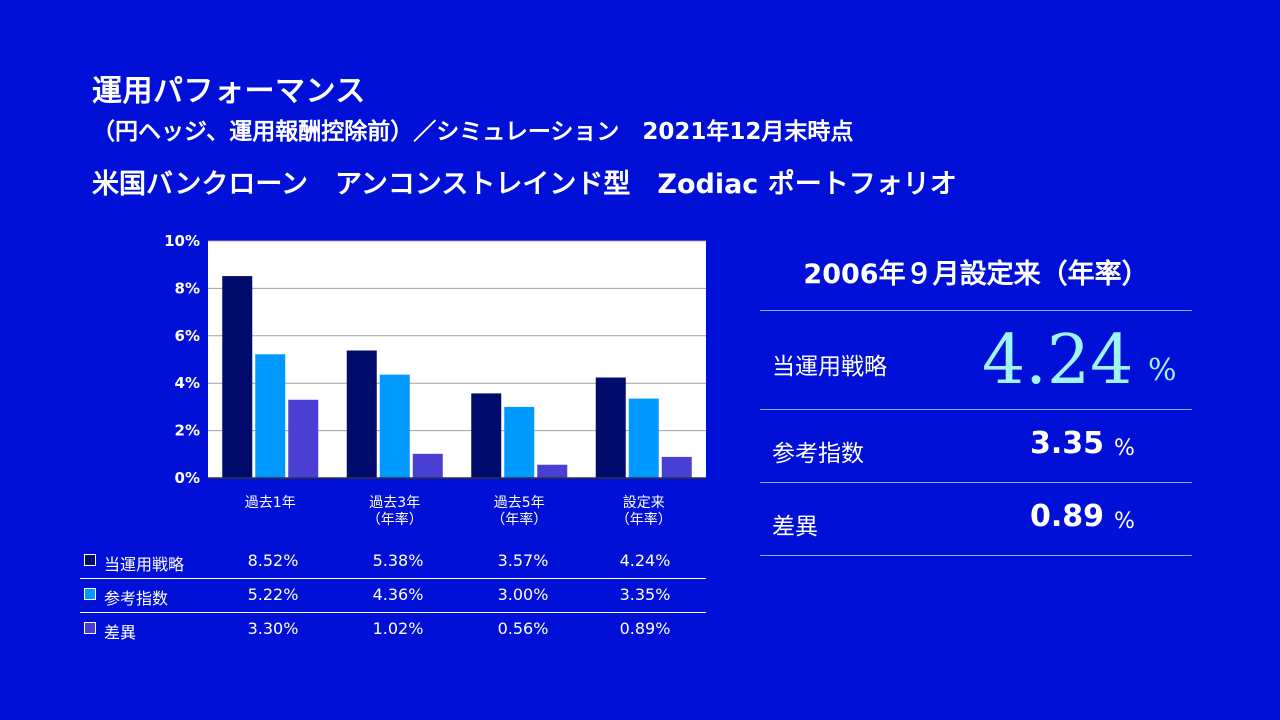 The height and width of the screenshot is (720, 1280). Describe the element at coordinates (523, 594) in the screenshot. I see `table-cell: 3.00%` at that location.